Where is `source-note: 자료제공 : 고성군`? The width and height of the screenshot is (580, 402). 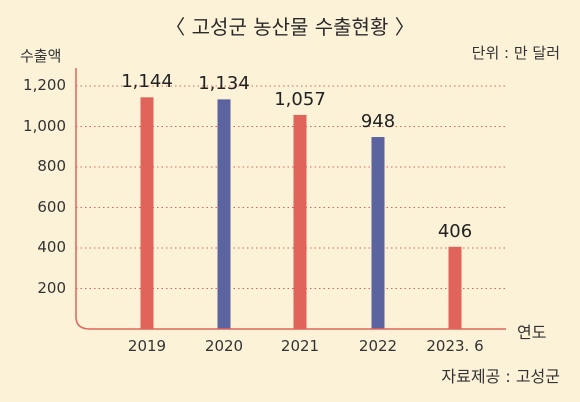
source-note: 자료제공 : 고성군 is located at coordinates (500, 376).